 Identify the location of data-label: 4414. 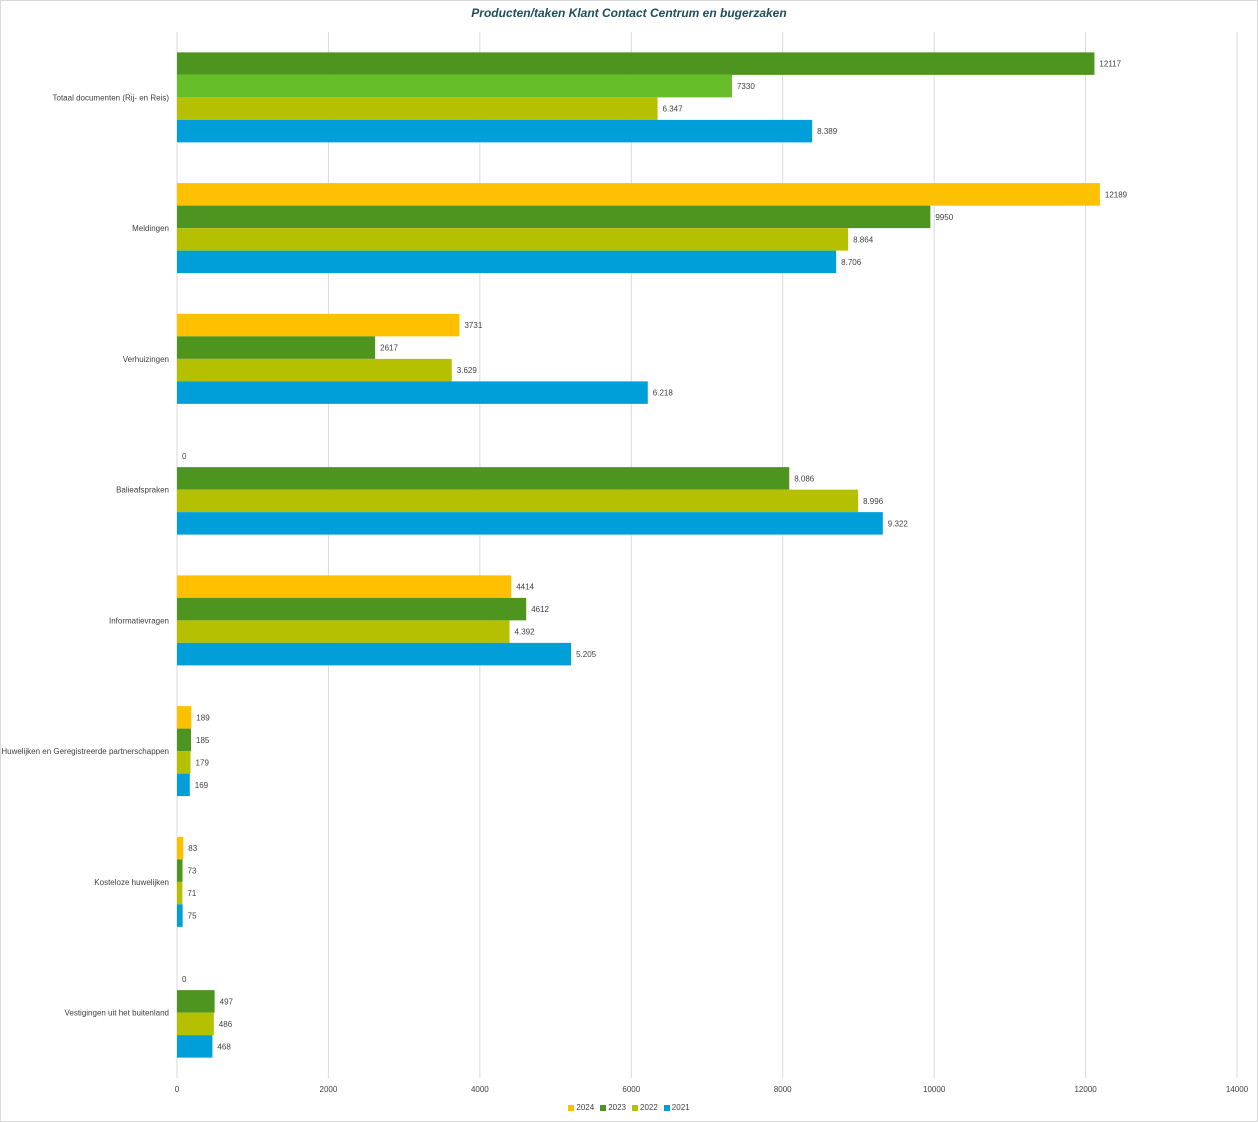
(525, 587).